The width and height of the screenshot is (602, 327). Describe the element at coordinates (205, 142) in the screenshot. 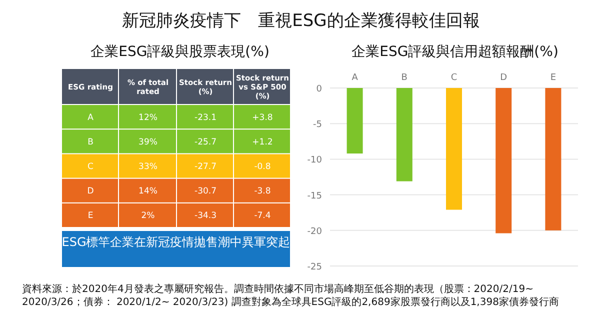

I see `text: -25.7` at that location.